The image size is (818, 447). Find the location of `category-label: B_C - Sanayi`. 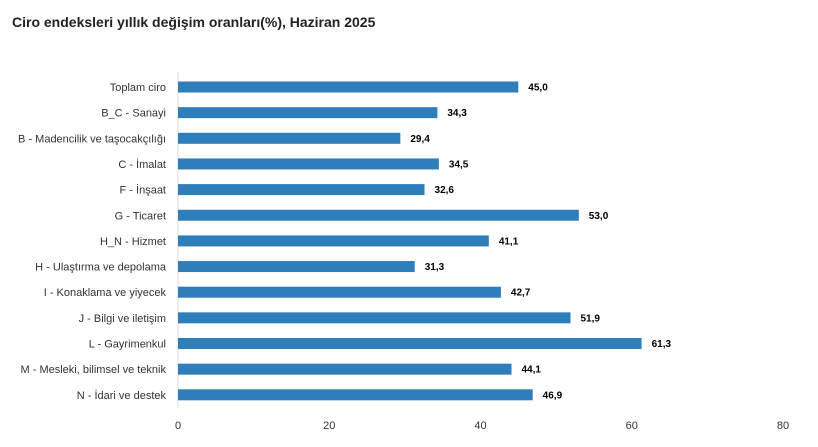

category-label: B_C - Sanayi is located at coordinates (133, 114).